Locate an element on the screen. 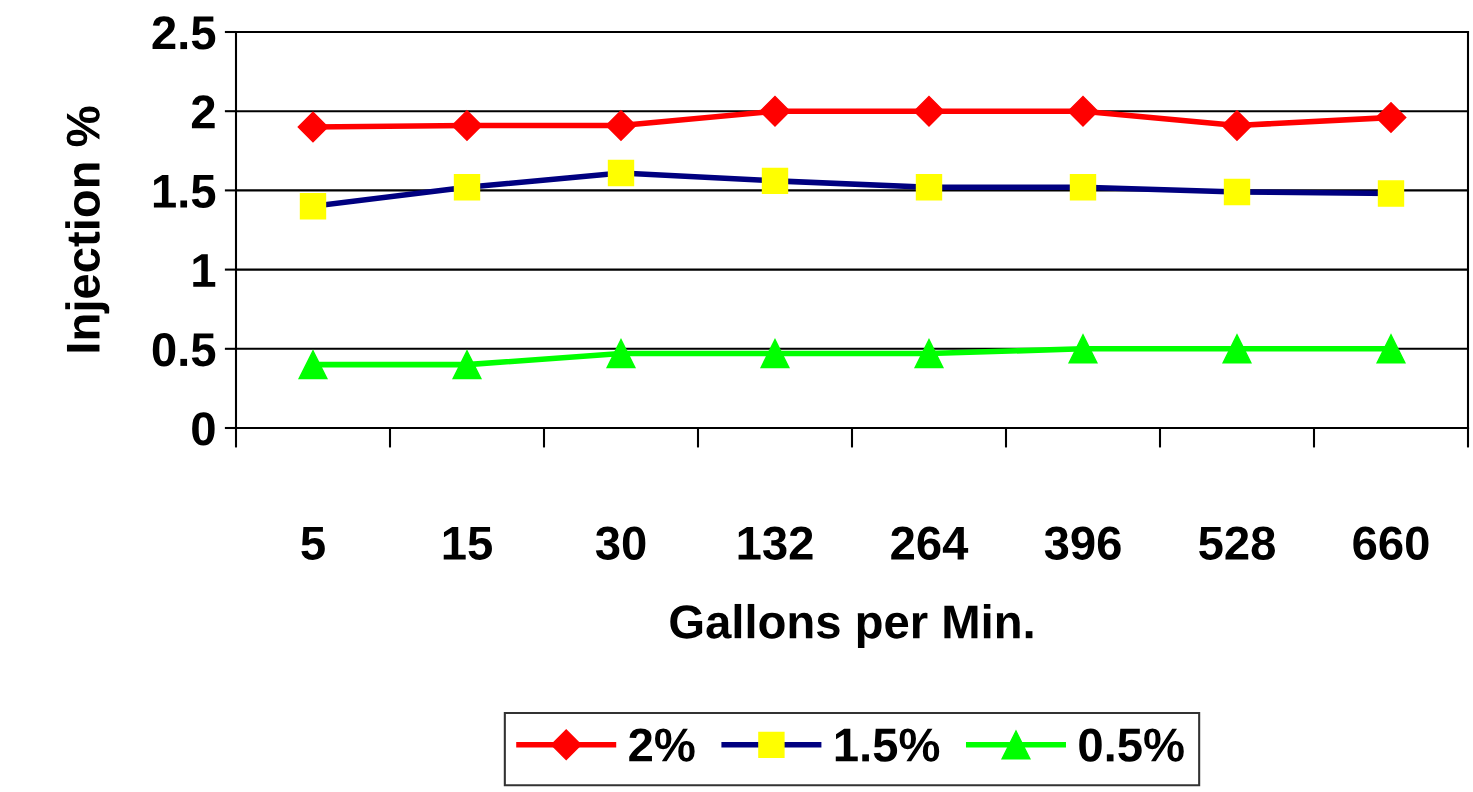  y-tick-label: 2.5 is located at coordinates (184, 33).